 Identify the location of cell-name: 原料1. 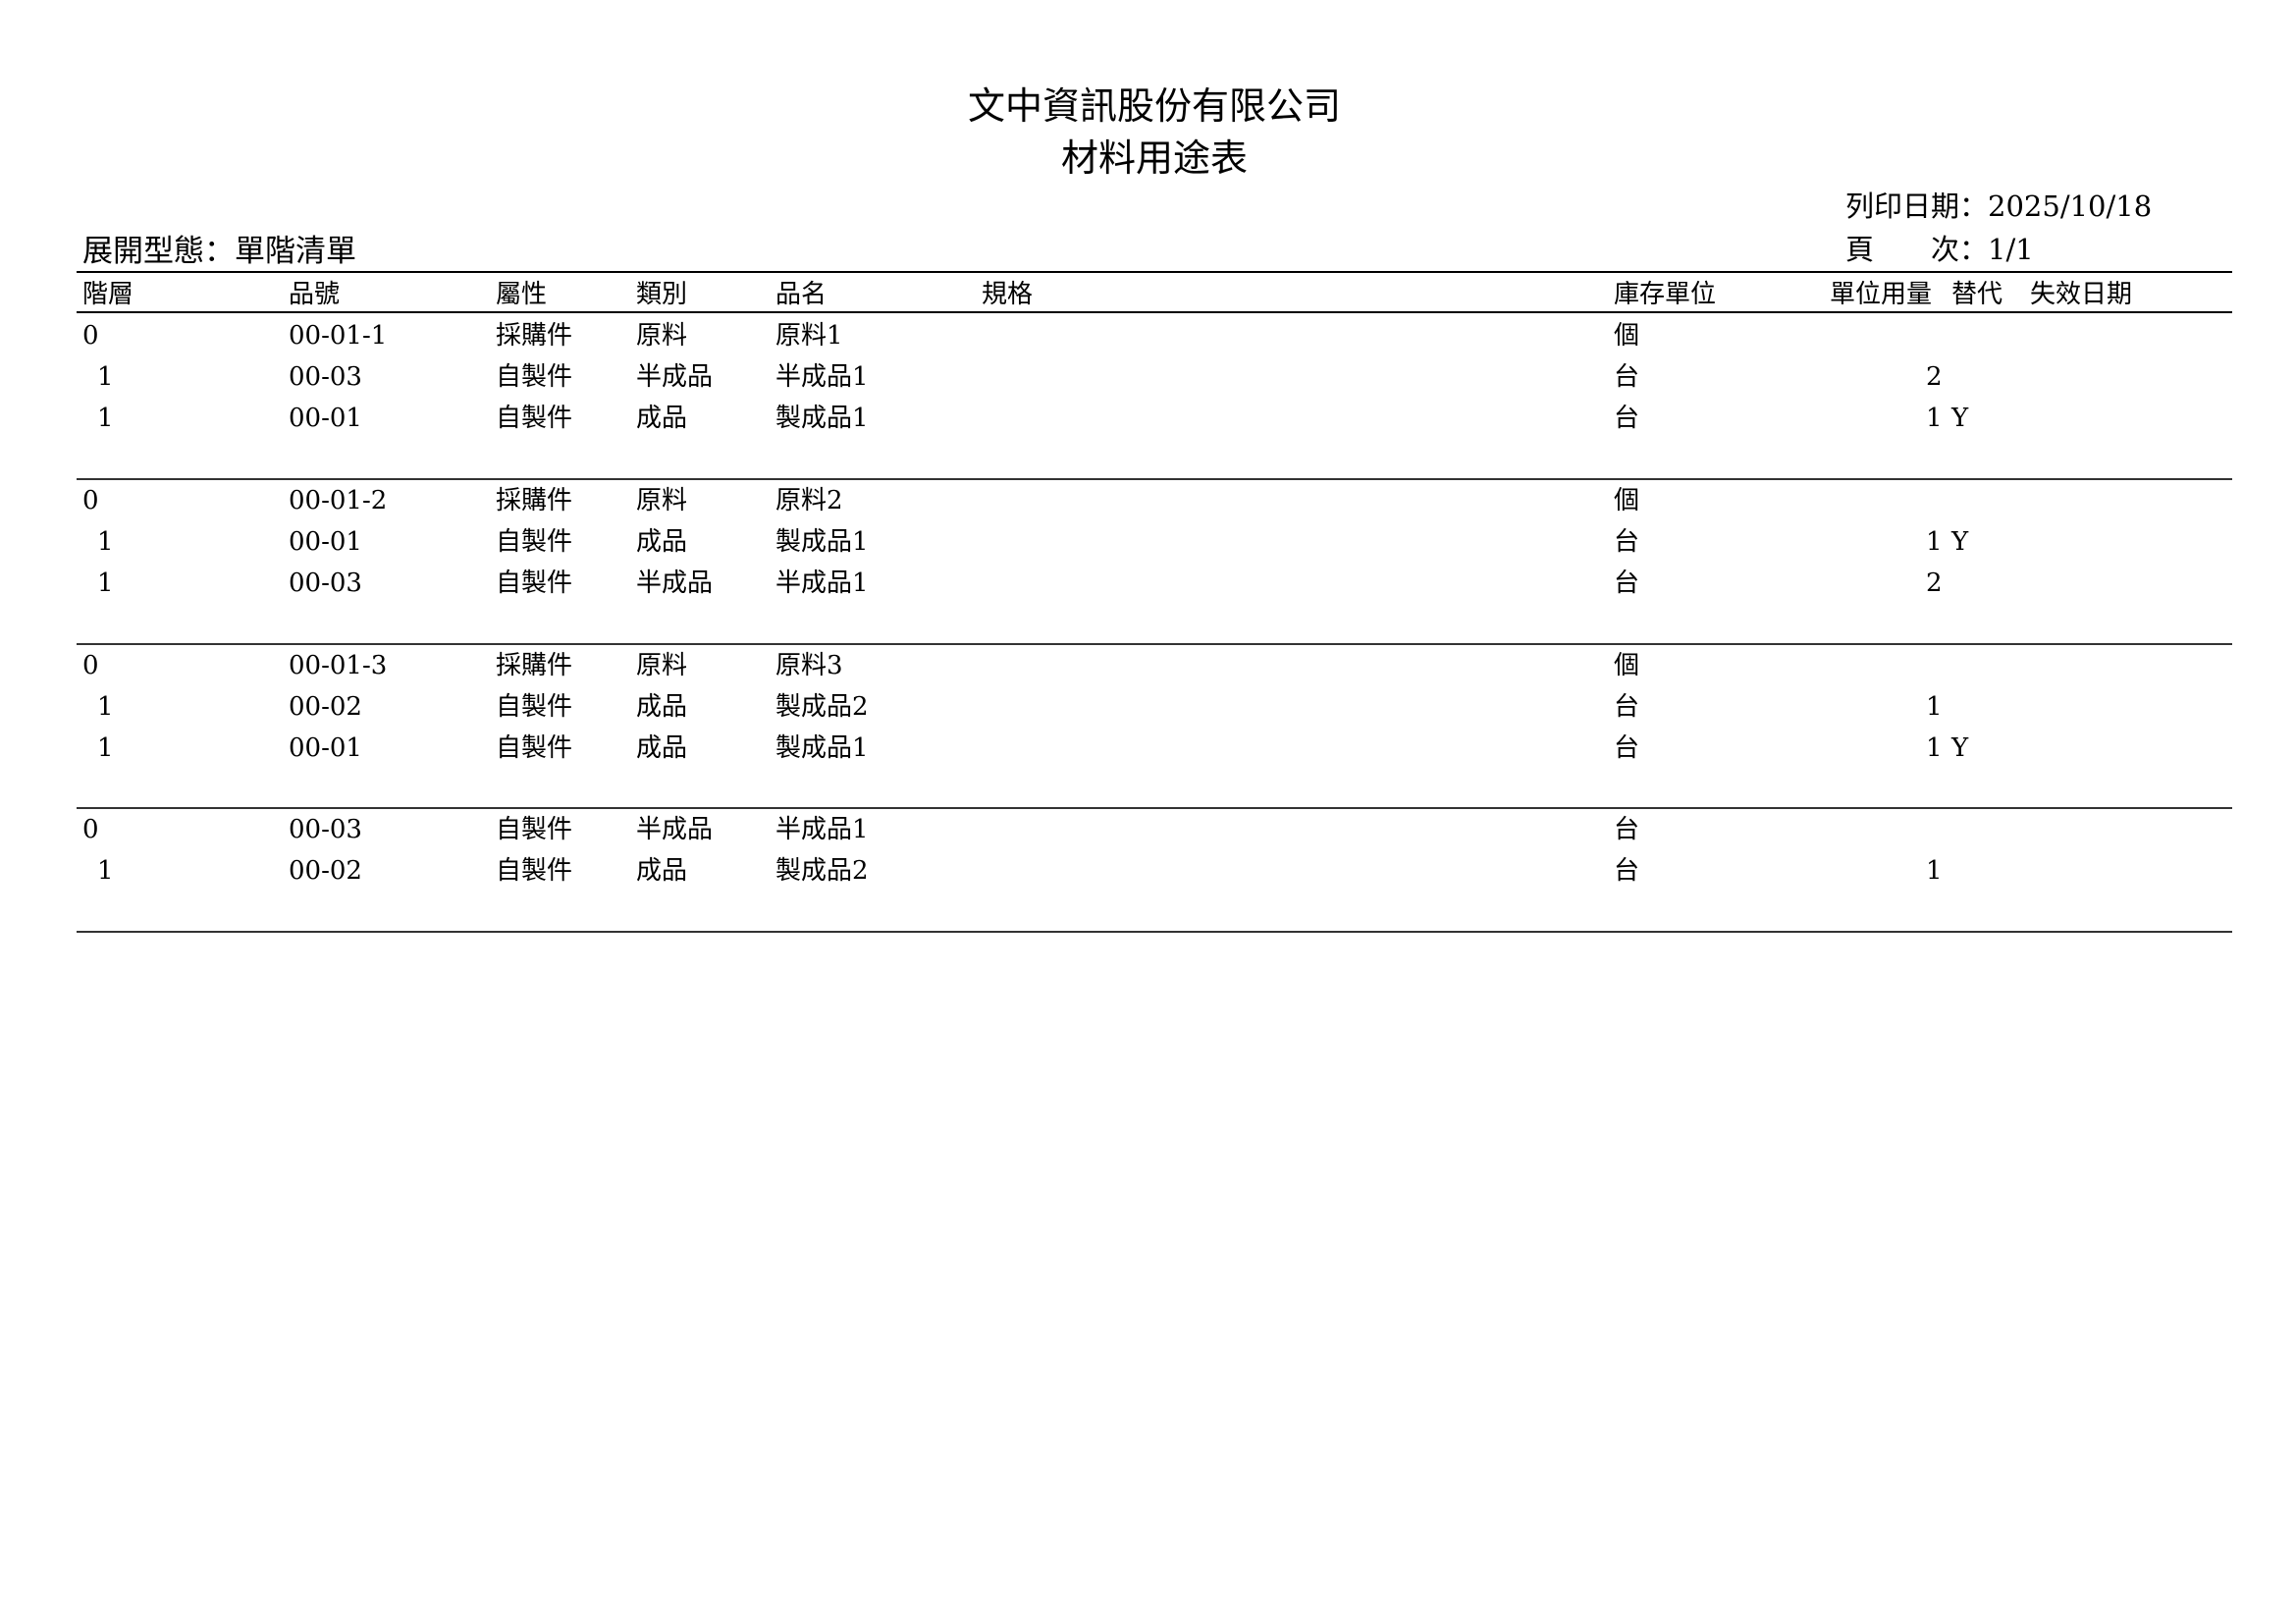
(809, 336).